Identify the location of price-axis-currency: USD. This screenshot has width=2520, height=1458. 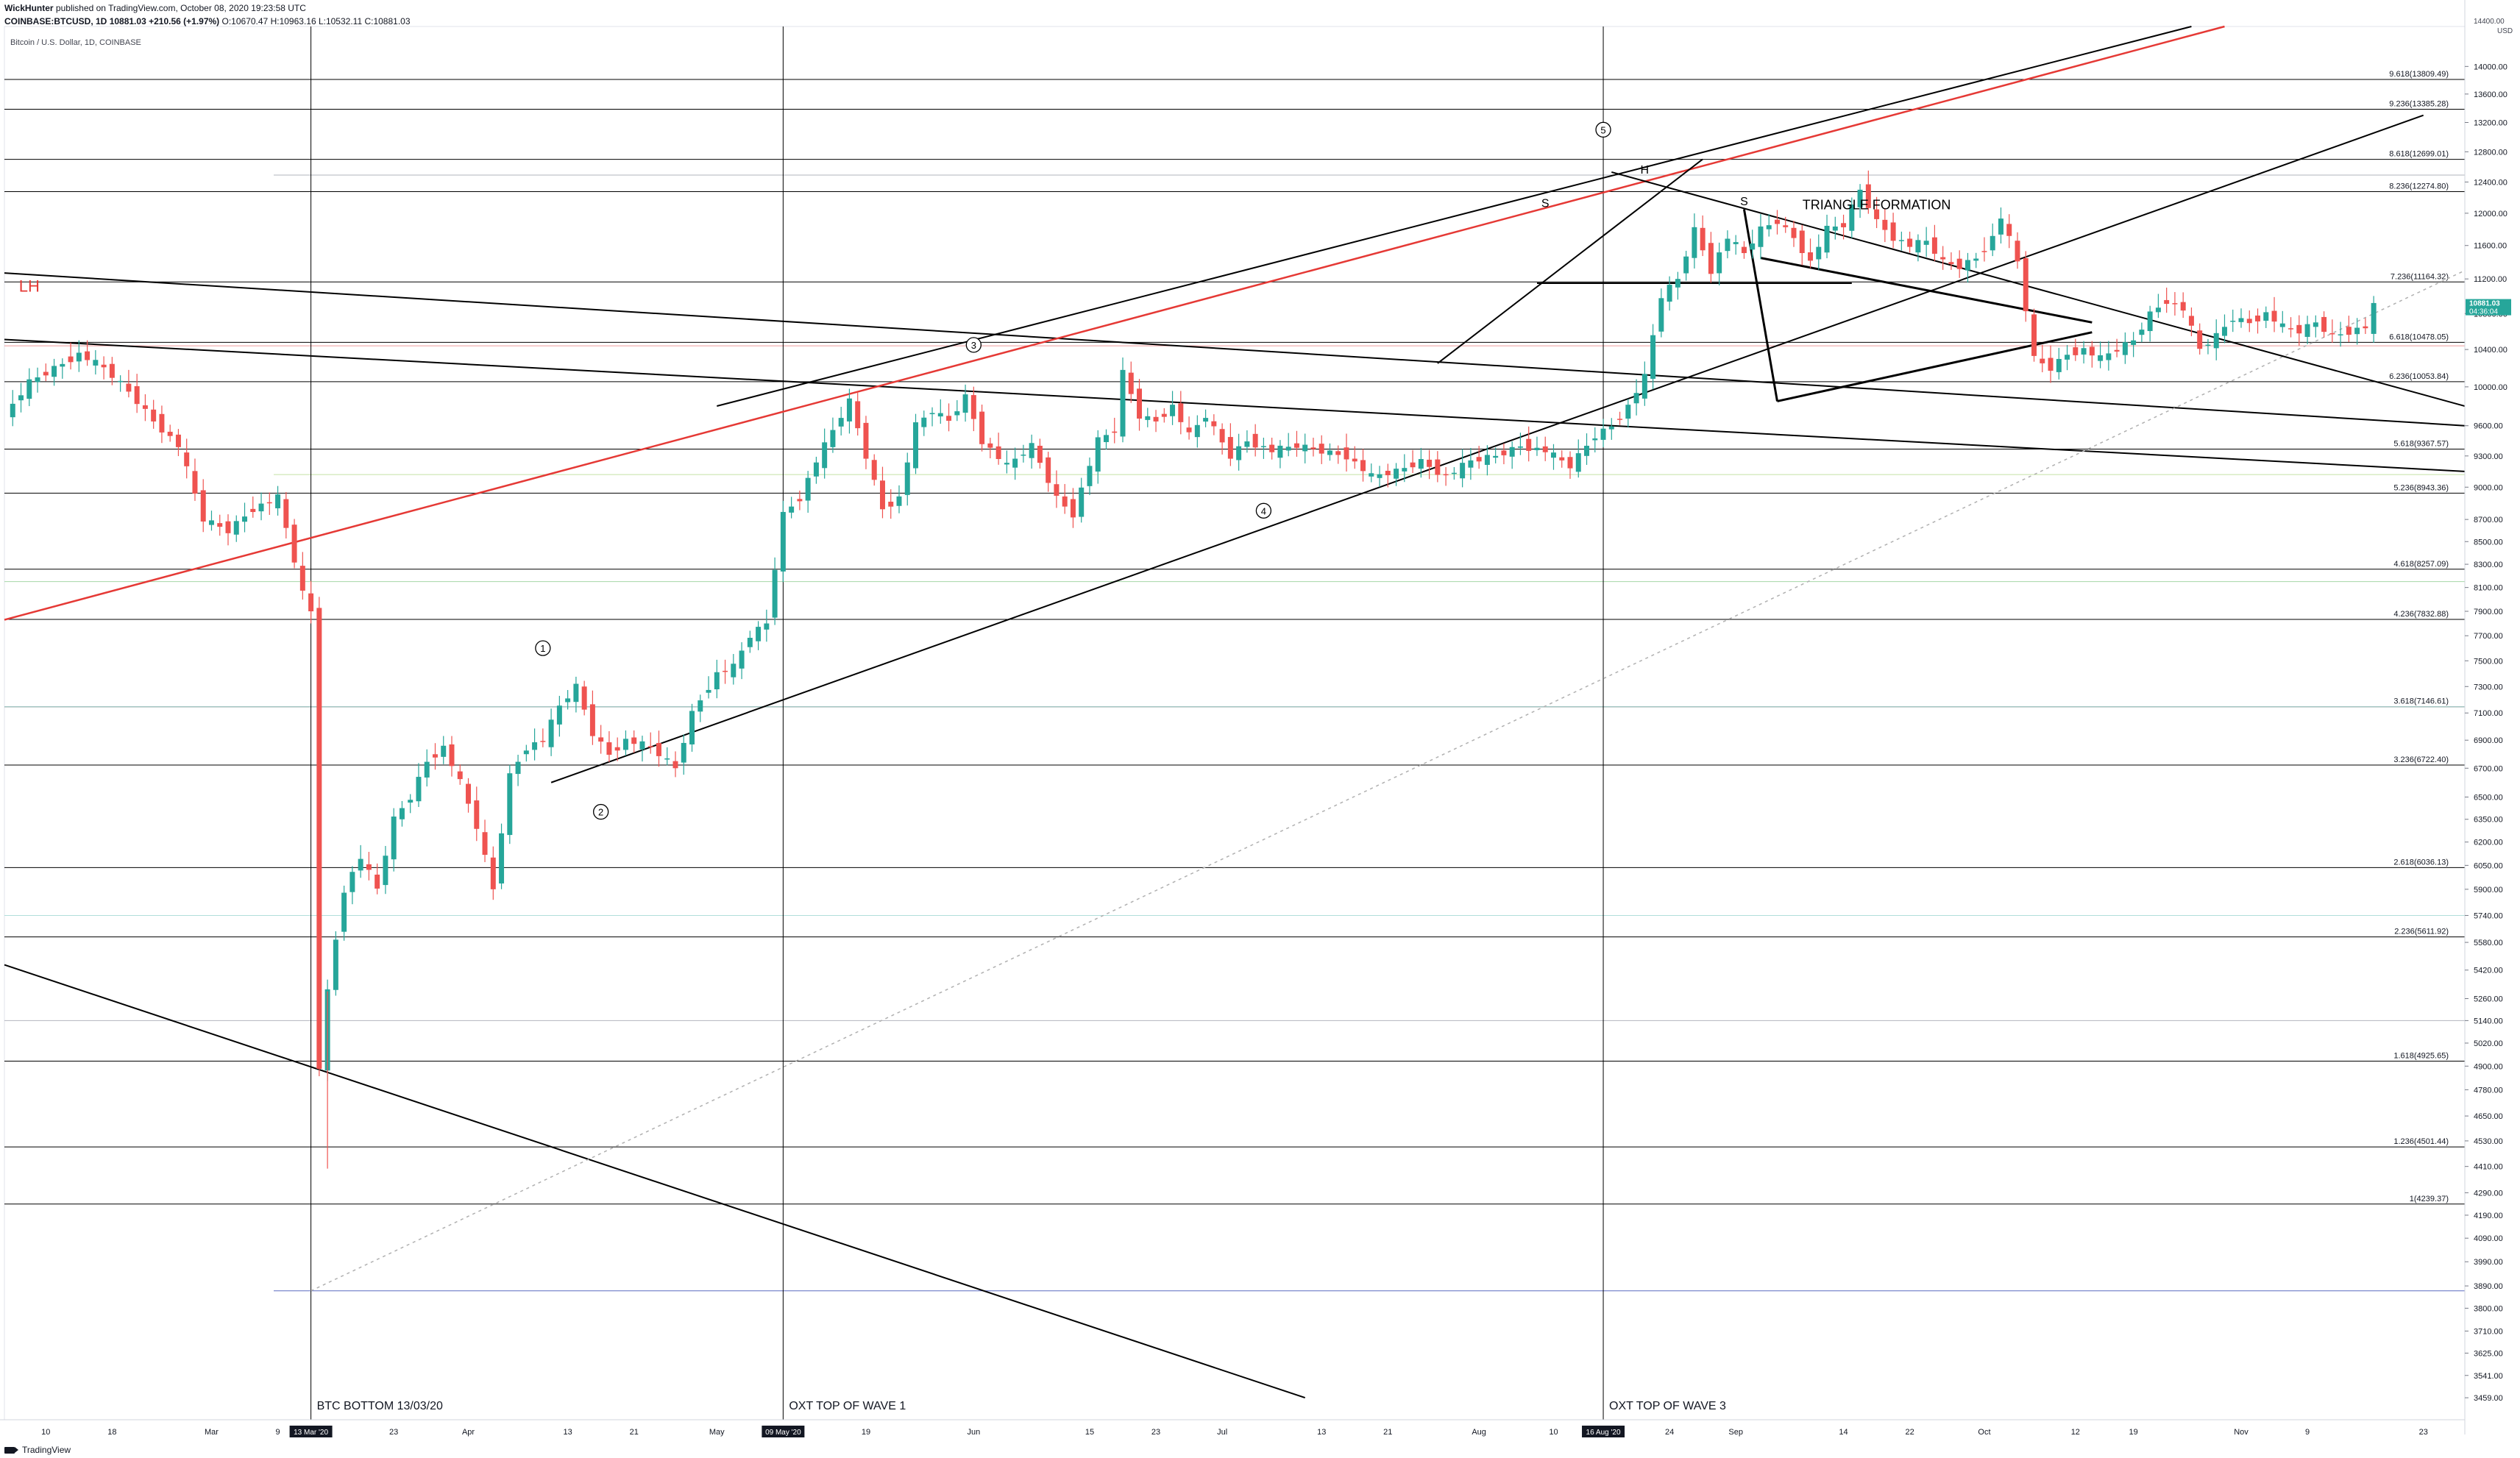
(2505, 31).